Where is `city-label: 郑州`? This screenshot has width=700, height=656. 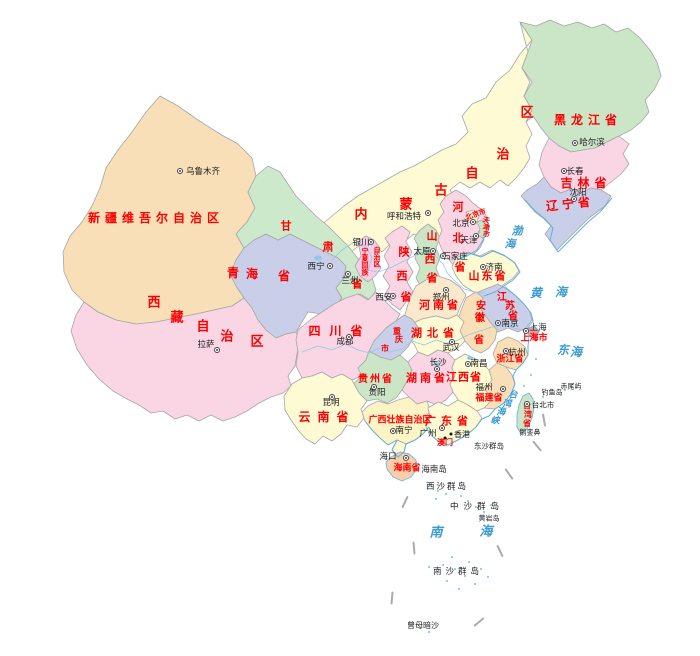
city-label: 郑州 is located at coordinates (441, 297).